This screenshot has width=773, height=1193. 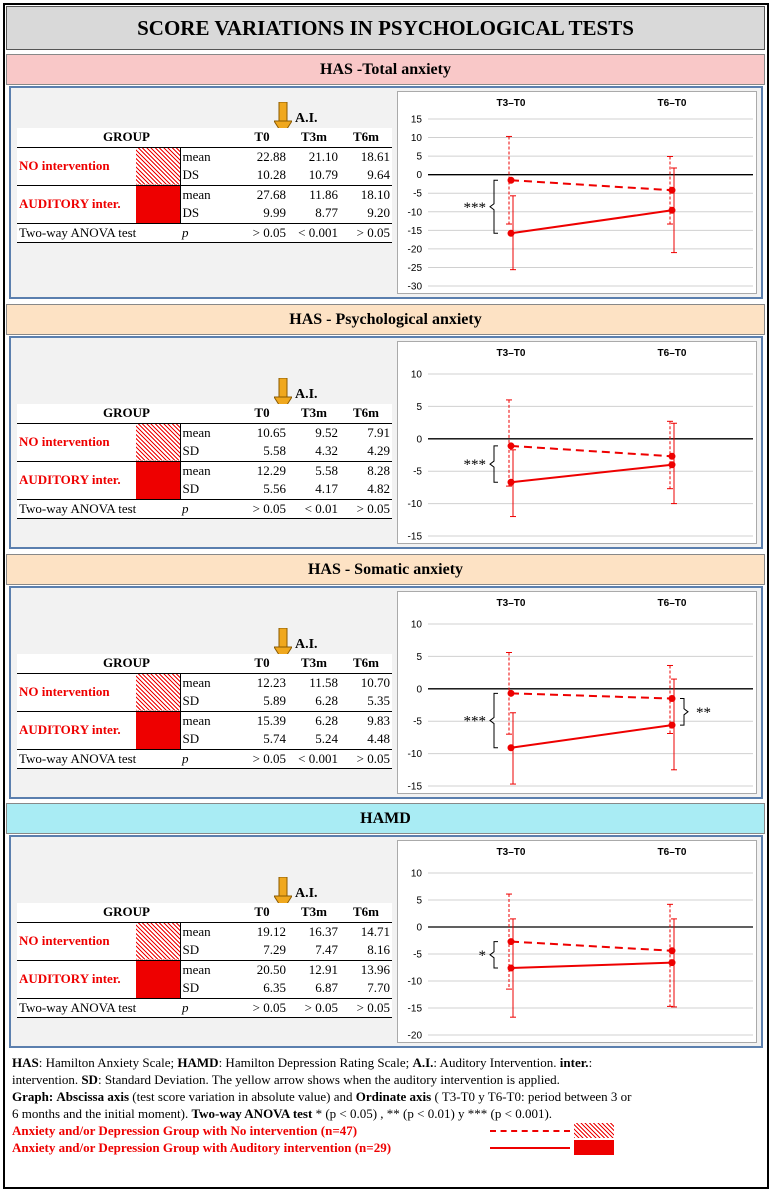 I want to click on cell-no_sd-2: 9.64, so click(x=378, y=175).